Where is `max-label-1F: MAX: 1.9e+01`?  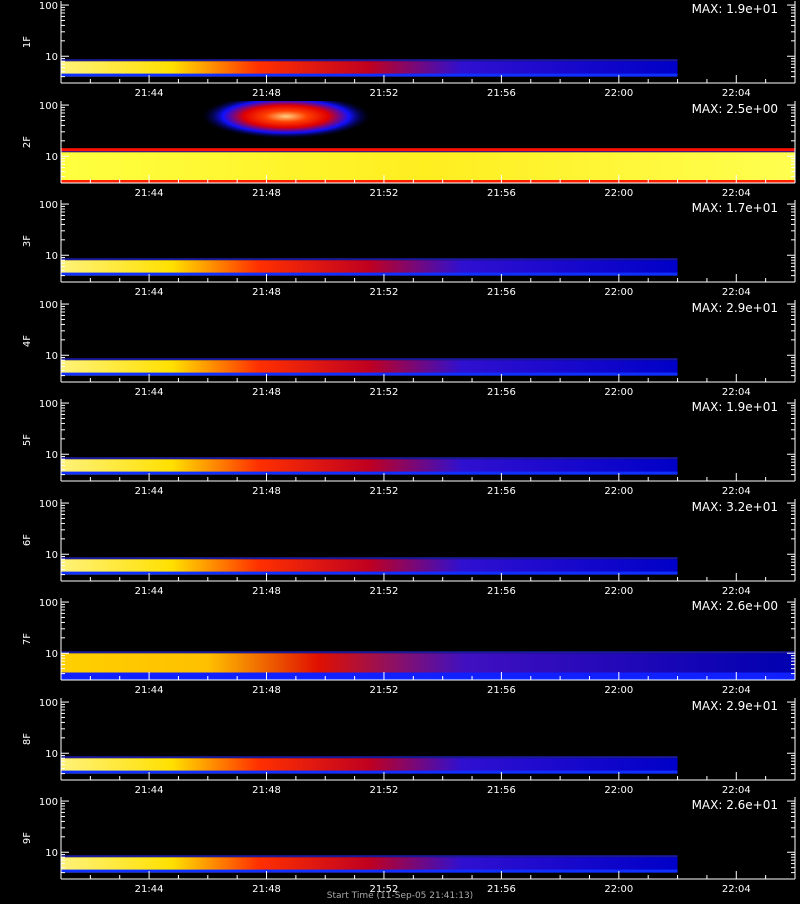
max-label-1F: MAX: 1.9e+01 is located at coordinates (735, 9).